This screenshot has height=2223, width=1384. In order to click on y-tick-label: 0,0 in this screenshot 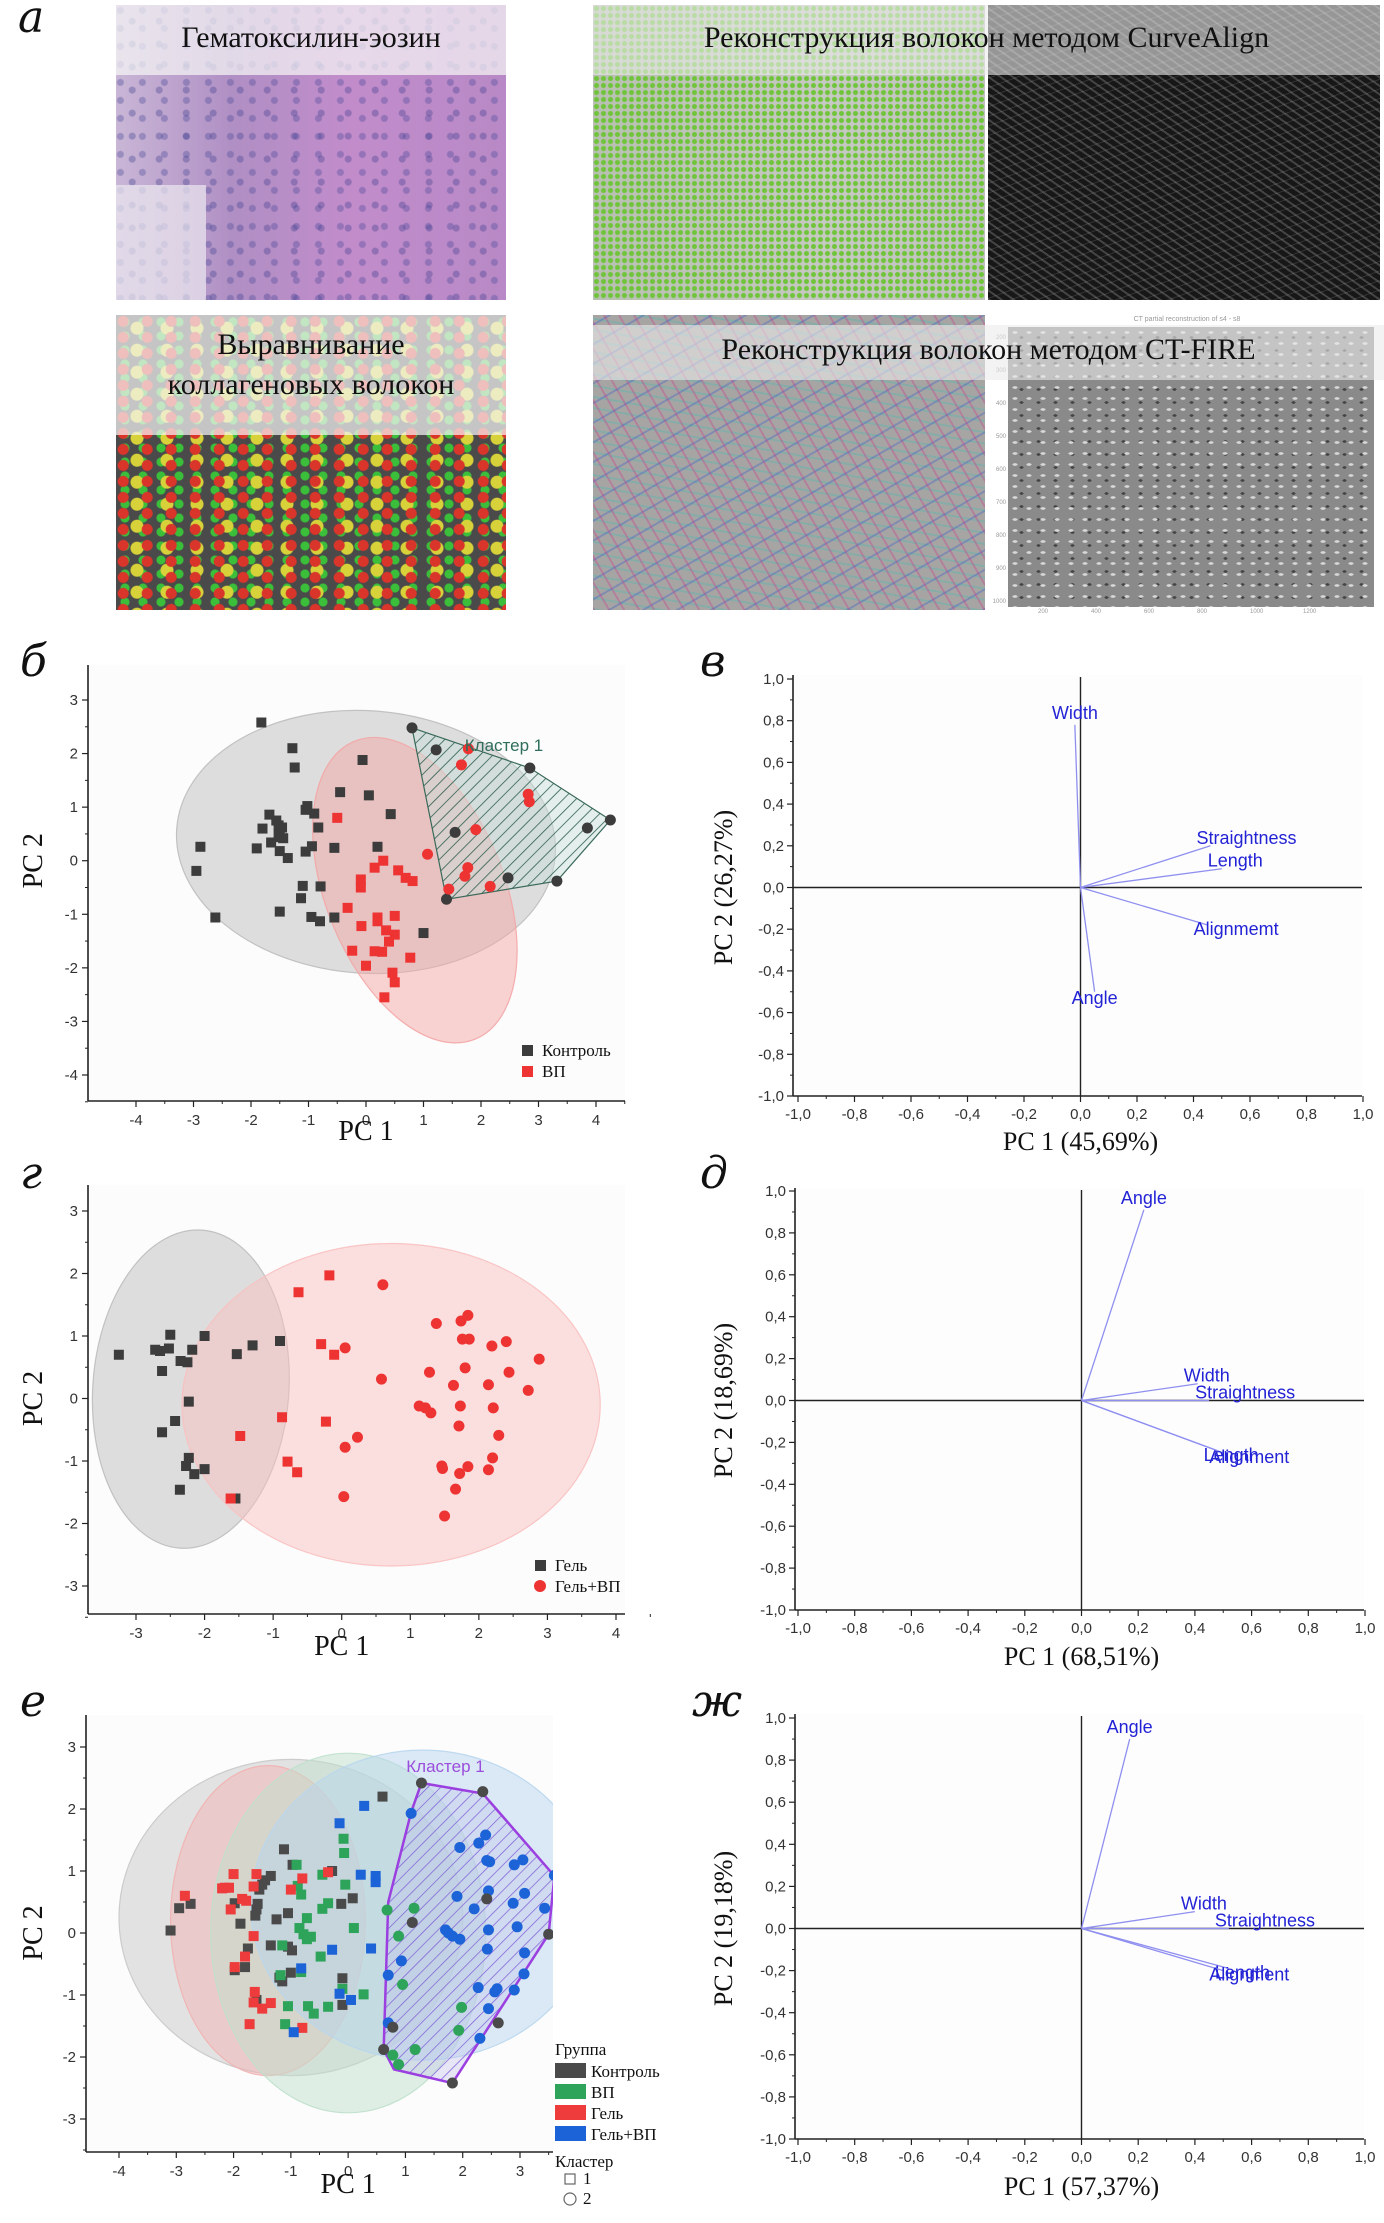, I will do `click(773, 888)`.